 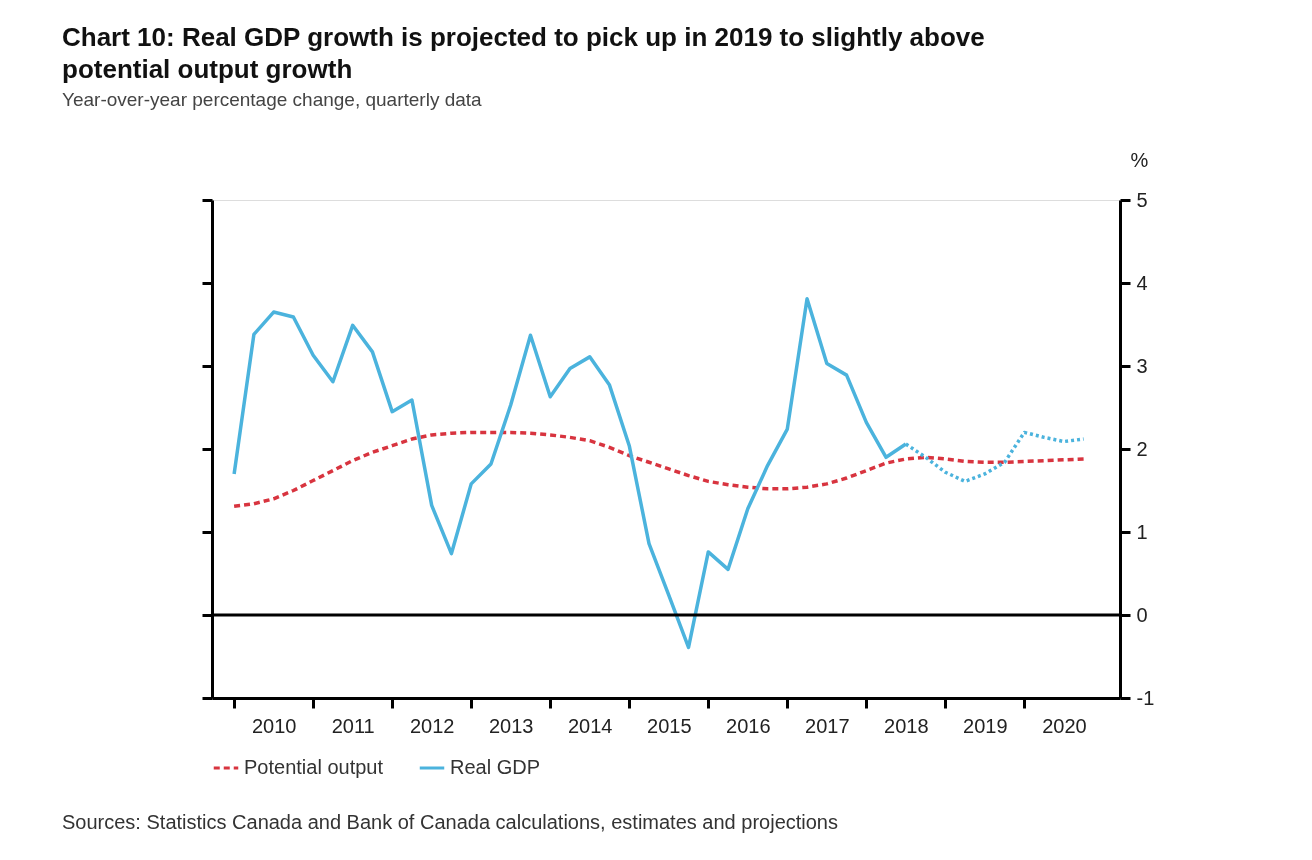 What do you see at coordinates (985, 725) in the screenshot?
I see `x-tick-label: 2019` at bounding box center [985, 725].